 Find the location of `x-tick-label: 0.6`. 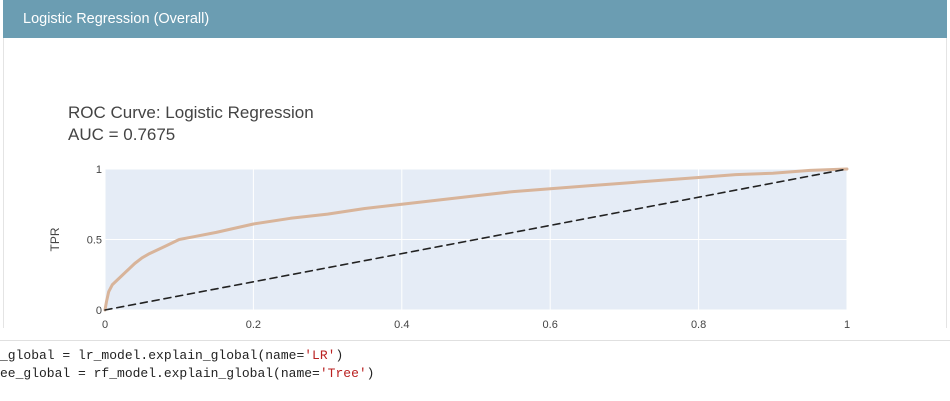

x-tick-label: 0.6 is located at coordinates (550, 323).